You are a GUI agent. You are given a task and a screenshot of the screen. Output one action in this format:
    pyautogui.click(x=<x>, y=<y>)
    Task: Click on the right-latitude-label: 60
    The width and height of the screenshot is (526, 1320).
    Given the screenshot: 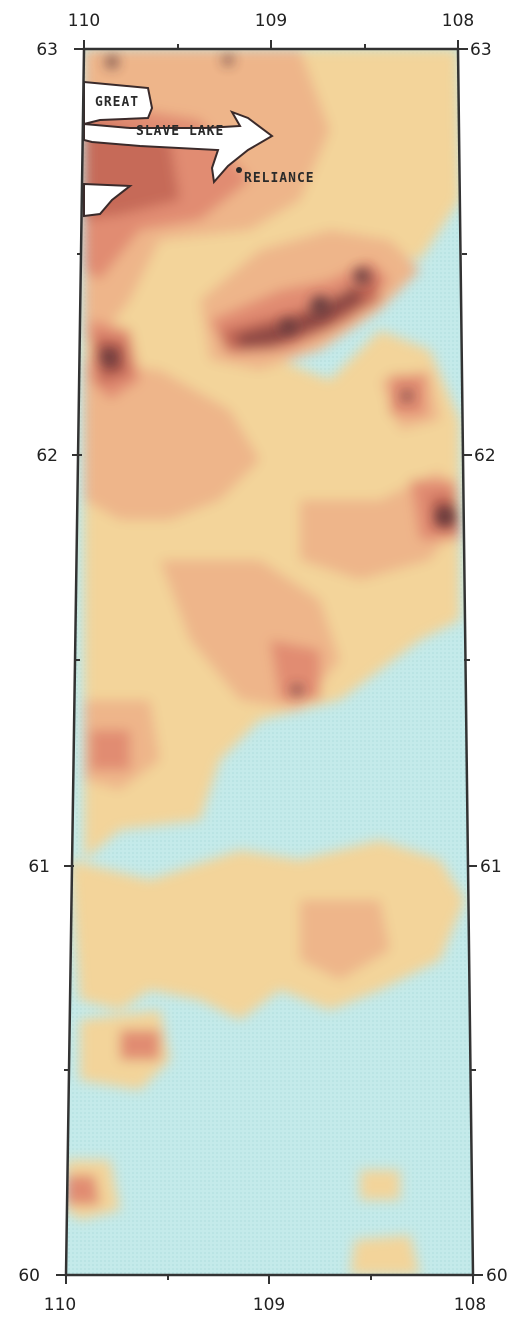 What is the action you would take?
    pyautogui.click(x=497, y=1276)
    